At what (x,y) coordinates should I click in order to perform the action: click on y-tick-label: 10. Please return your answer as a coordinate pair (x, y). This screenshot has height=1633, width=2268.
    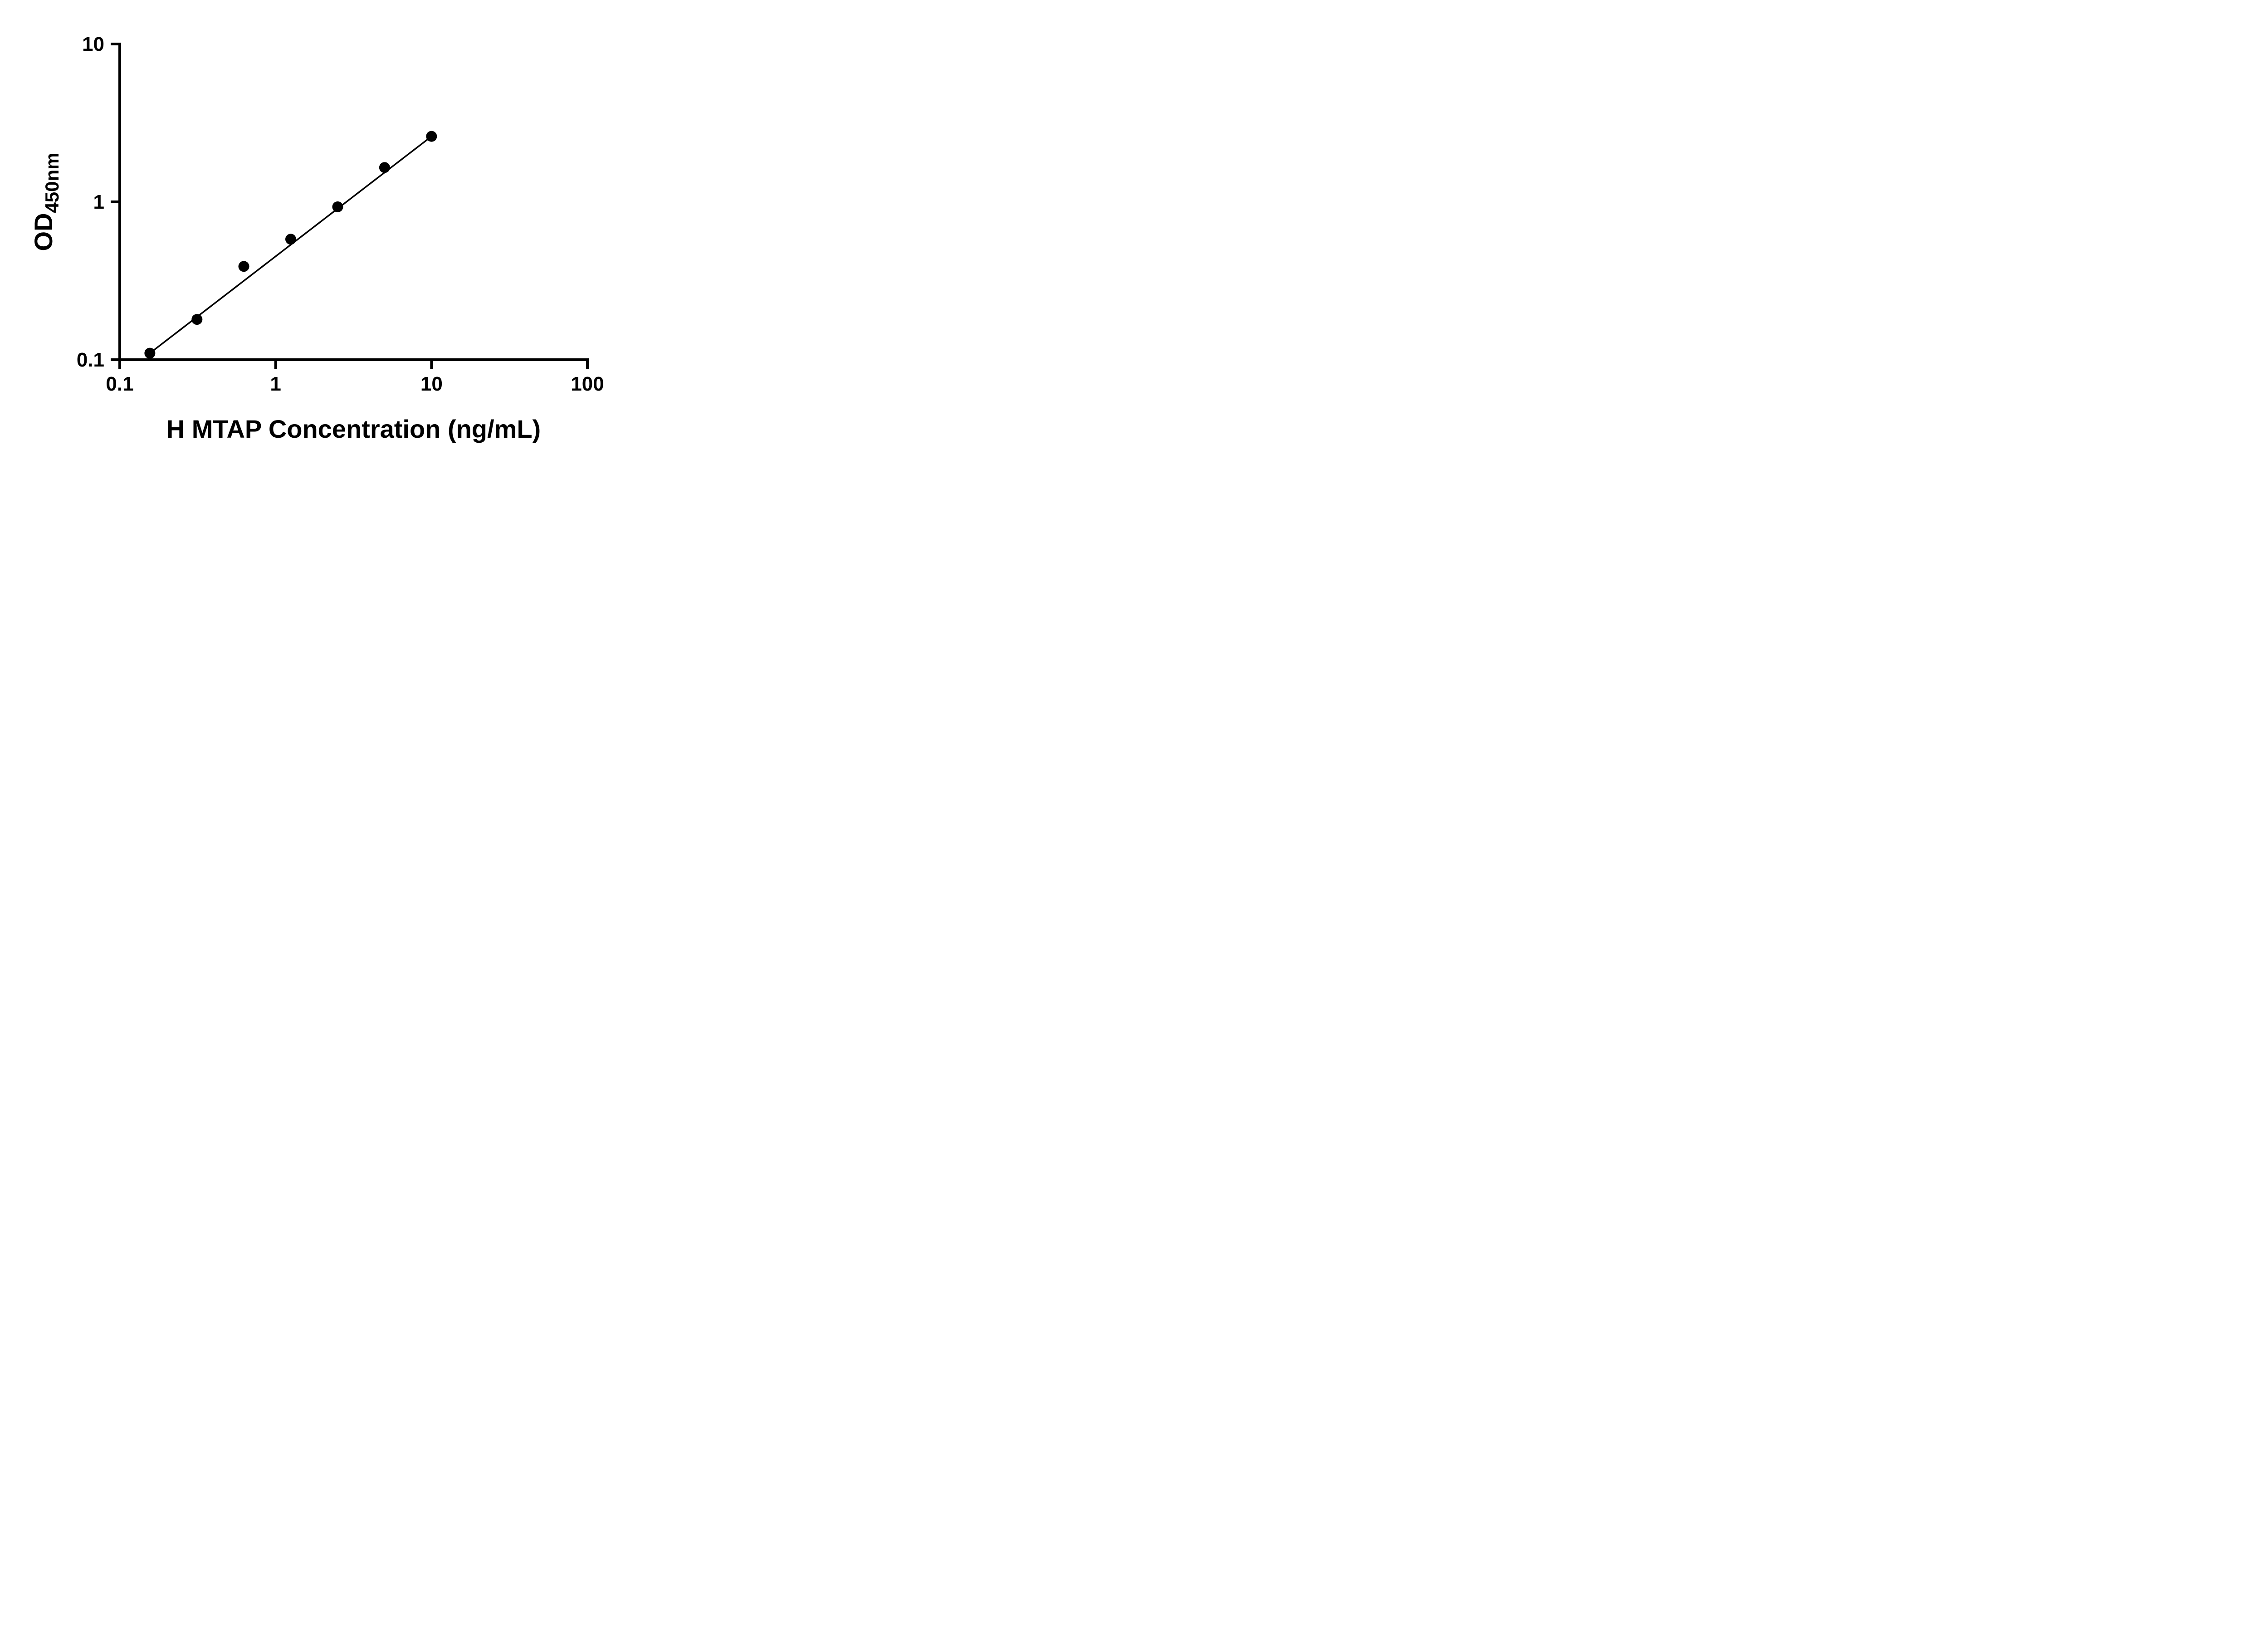
    Looking at the image, I should click on (93, 44).